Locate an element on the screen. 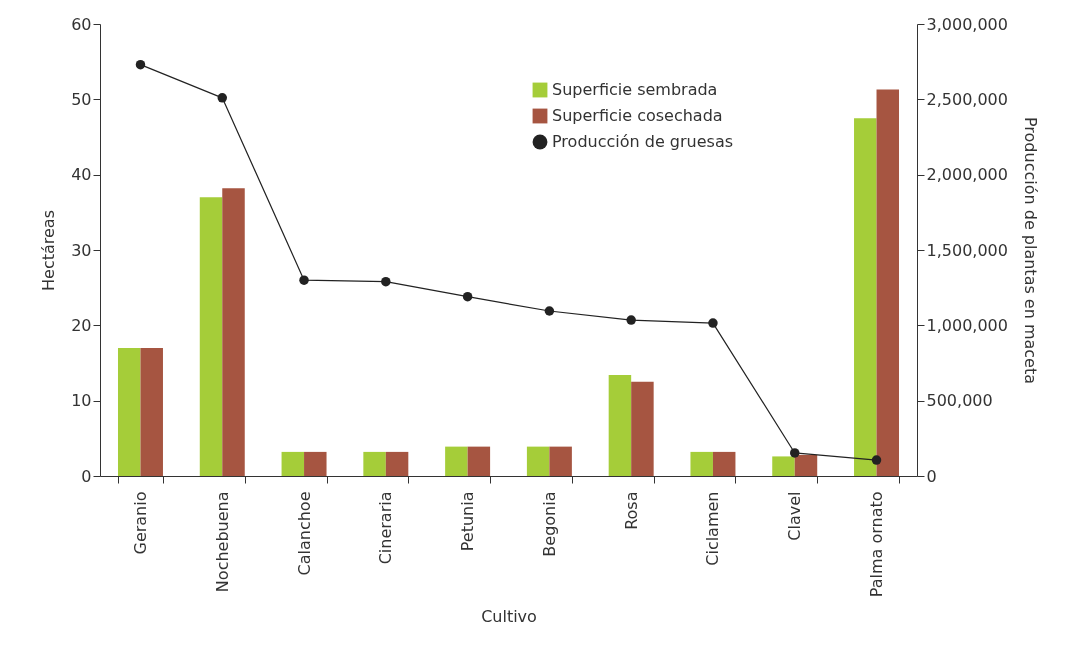  y2-tick-label: 2,500,000 is located at coordinates (967, 99).